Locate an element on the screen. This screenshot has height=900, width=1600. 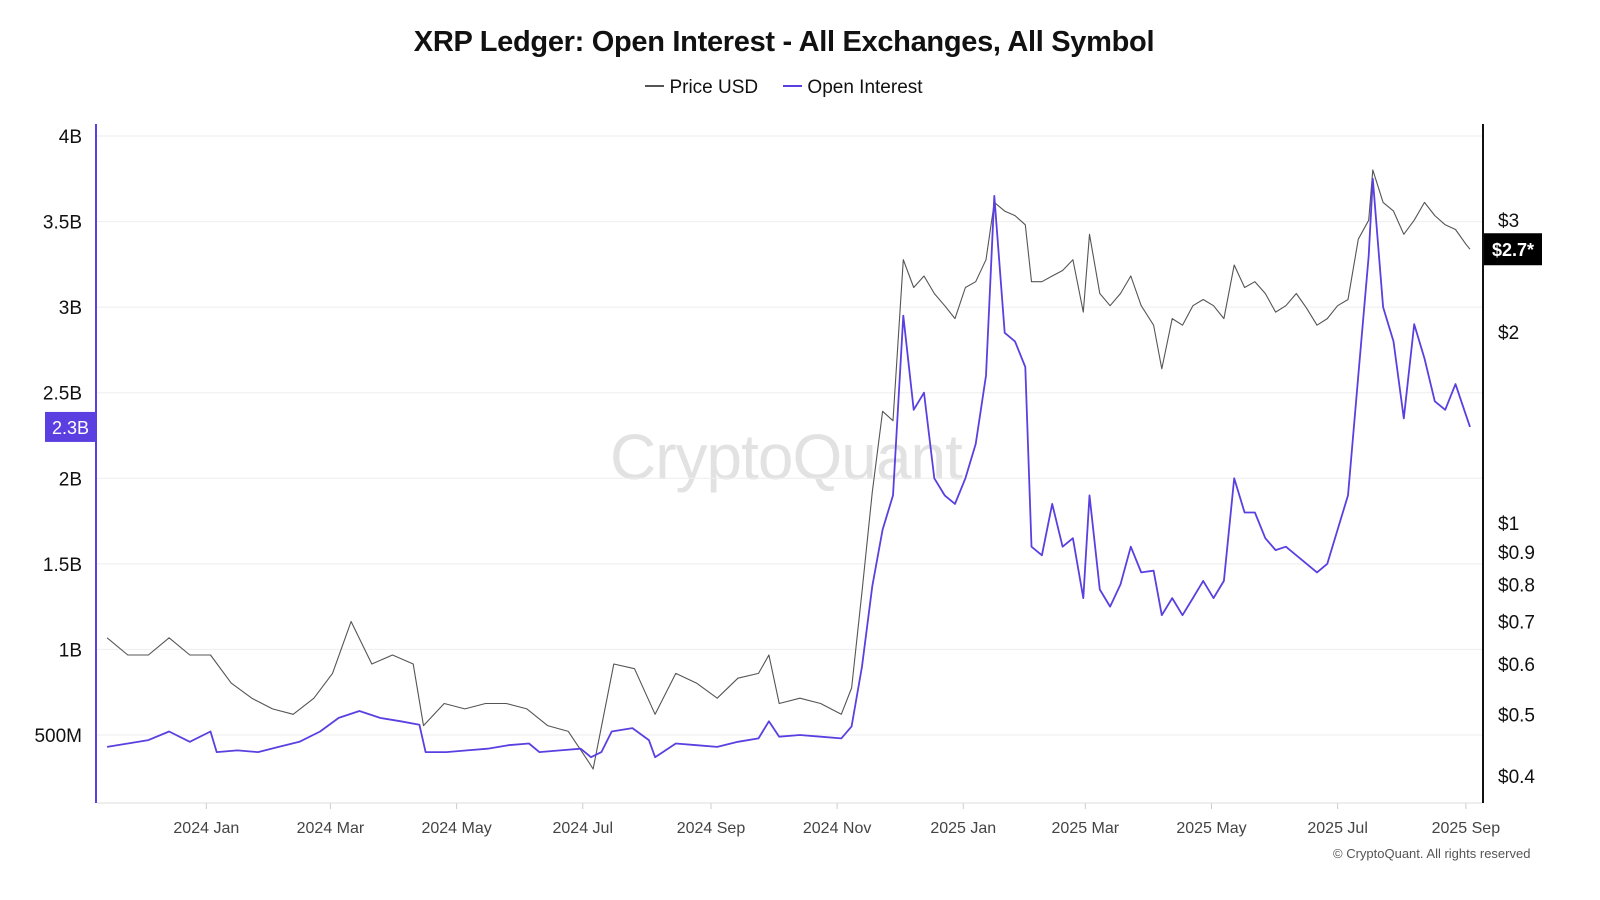
right-axis-tick-label: $0.4 is located at coordinates (1516, 777).